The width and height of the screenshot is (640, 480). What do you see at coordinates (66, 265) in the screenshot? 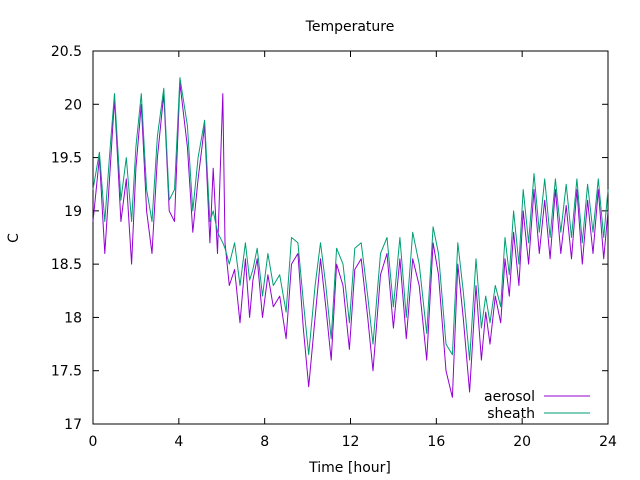
I see `y-tick-label: 18.5` at bounding box center [66, 265].